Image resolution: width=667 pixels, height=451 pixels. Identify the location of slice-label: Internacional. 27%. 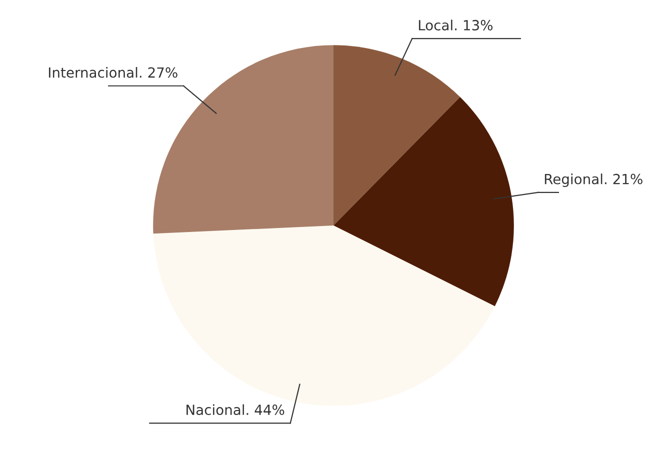
(113, 72).